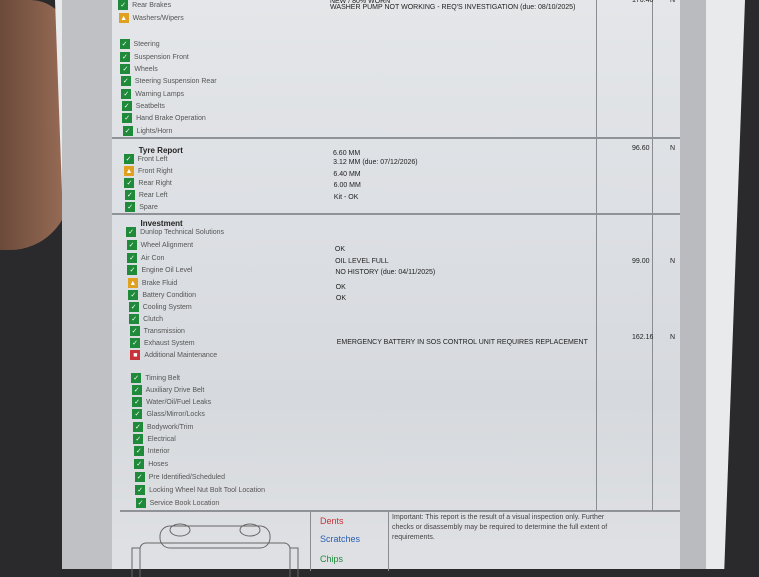 The height and width of the screenshot is (577, 759). I want to click on check-item: ✓ Rear Right, so click(148, 183).